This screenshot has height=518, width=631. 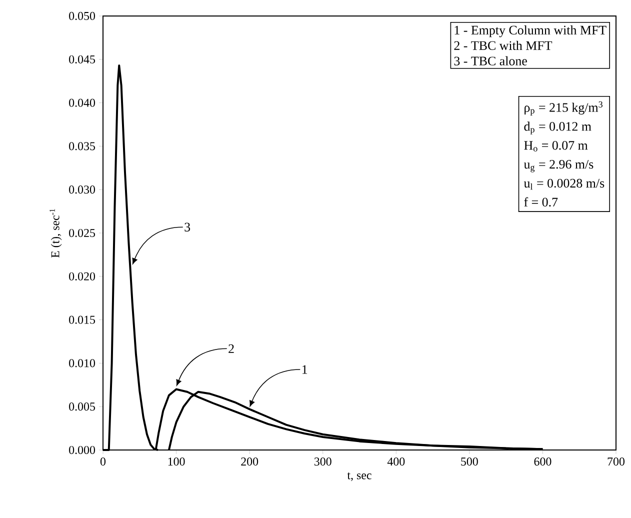 What do you see at coordinates (563, 108) in the screenshot?
I see `annotation: ρ$_{p}$ = 215 kg/m$^{3}$` at bounding box center [563, 108].